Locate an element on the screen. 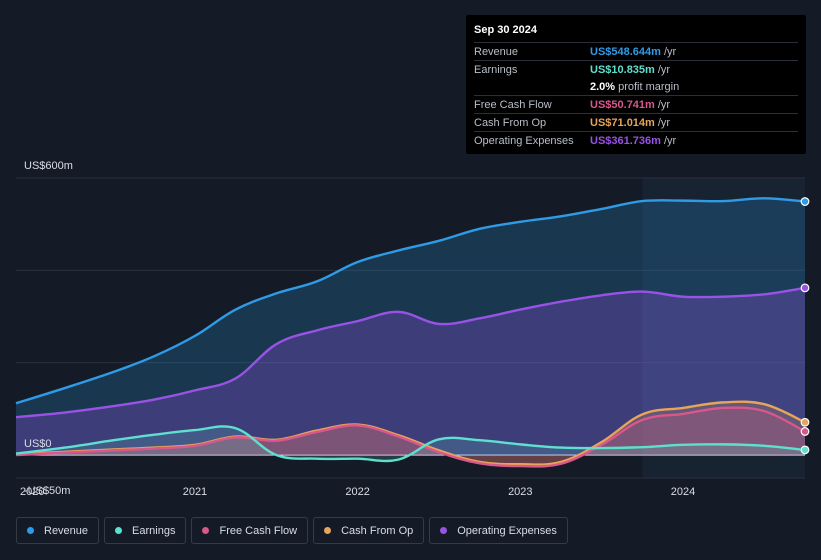 The width and height of the screenshot is (821, 560). x-tick-label: 2022 is located at coordinates (357, 492).